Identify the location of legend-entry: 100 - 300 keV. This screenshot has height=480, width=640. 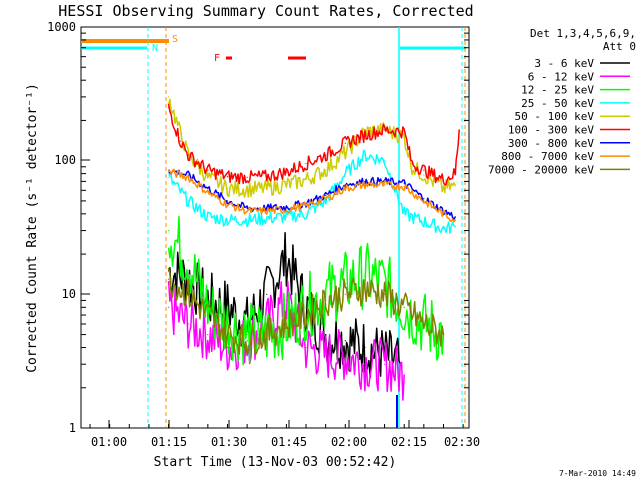
(569, 130).